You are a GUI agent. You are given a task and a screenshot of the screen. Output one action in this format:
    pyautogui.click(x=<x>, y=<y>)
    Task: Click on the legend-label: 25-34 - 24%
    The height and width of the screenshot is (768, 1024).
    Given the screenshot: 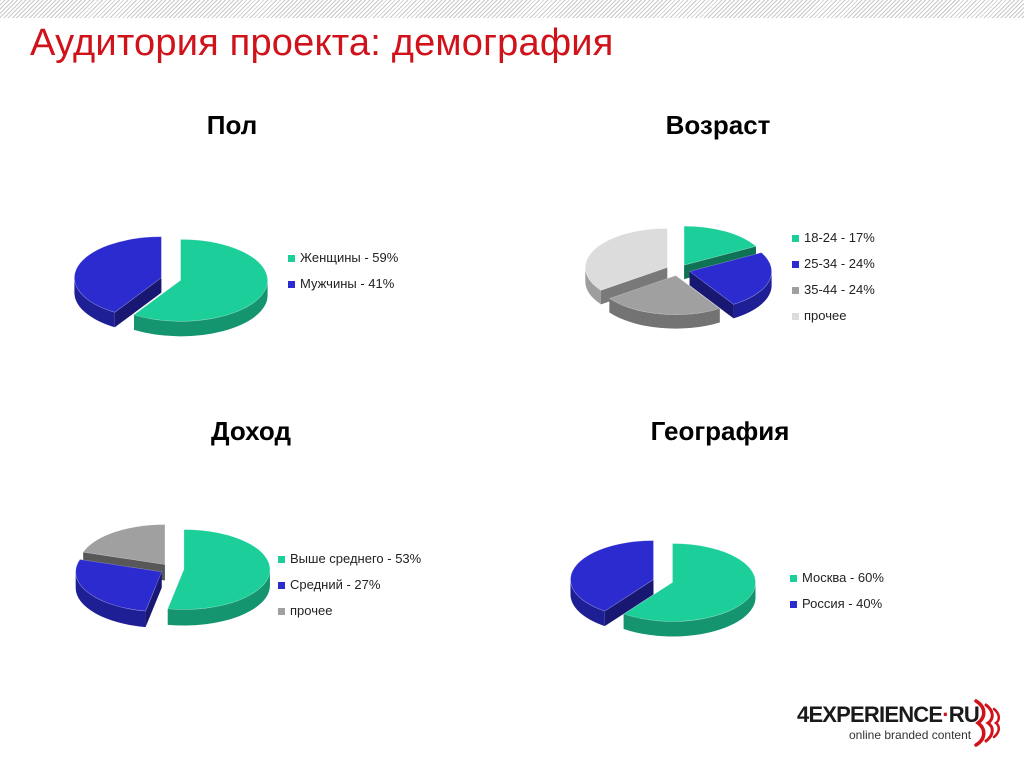 What is the action you would take?
    pyautogui.click(x=839, y=263)
    